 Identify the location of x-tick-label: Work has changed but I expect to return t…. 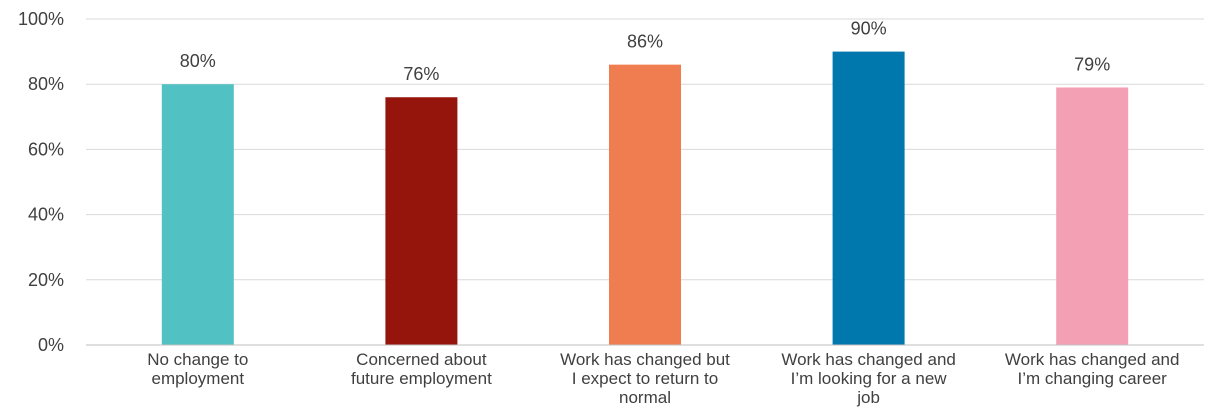
(645, 378).